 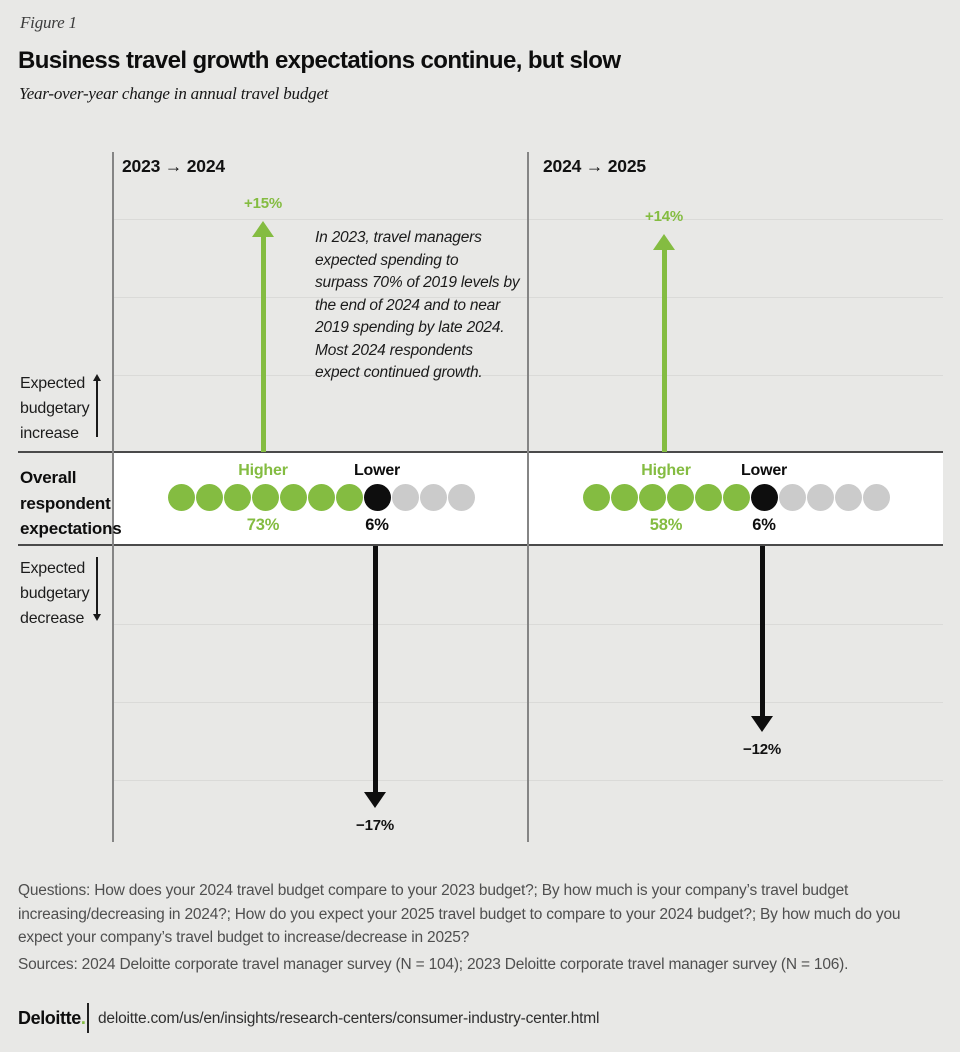 I want to click on logo-divider, so click(x=88, y=1018).